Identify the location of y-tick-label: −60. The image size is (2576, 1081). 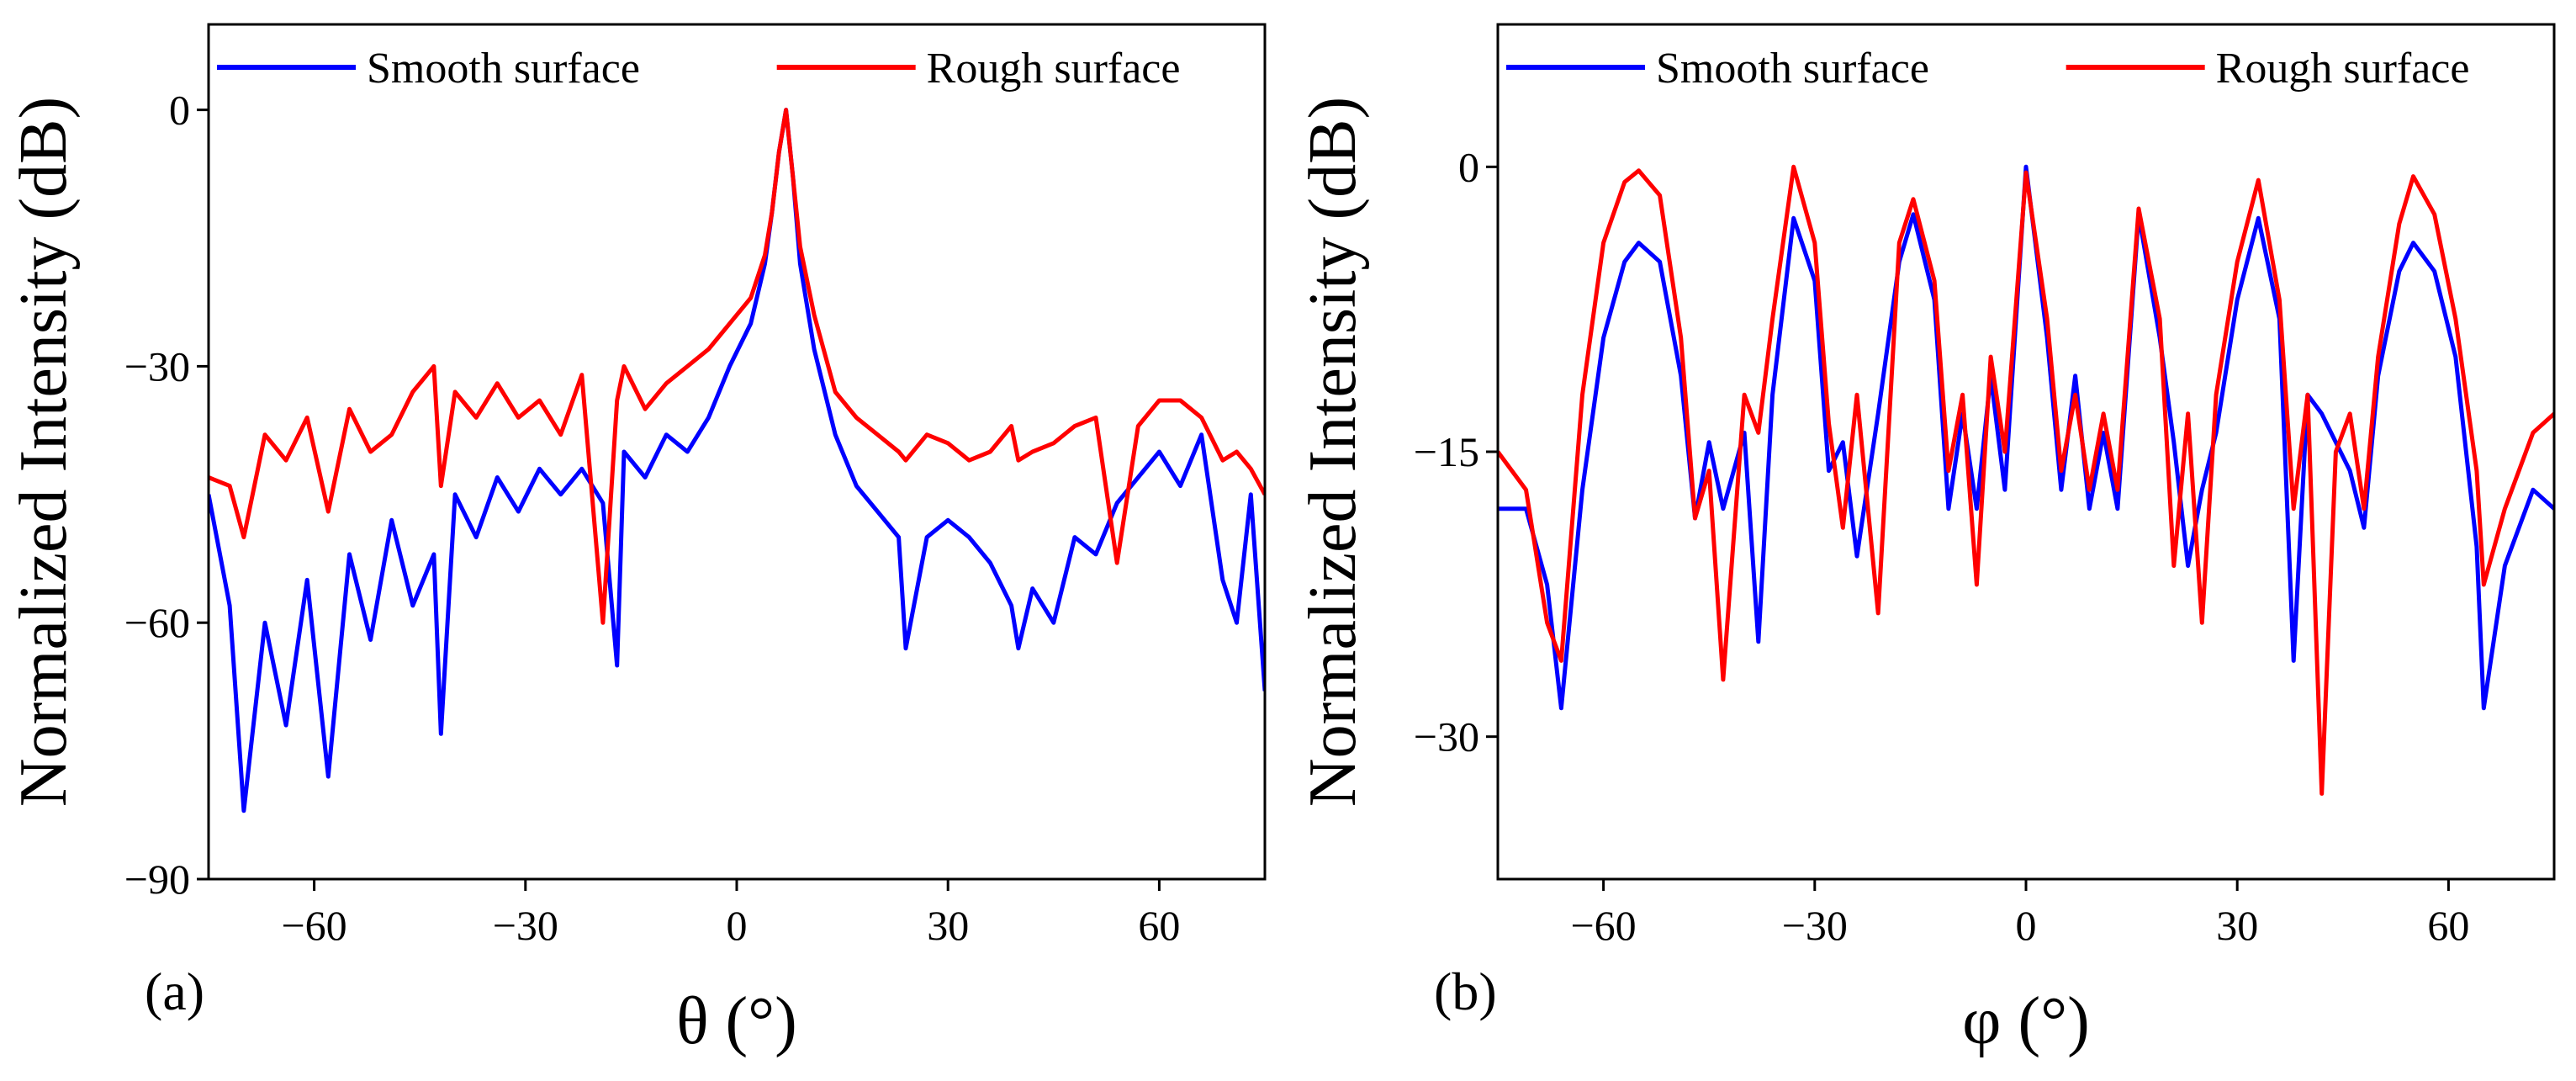
(157, 622).